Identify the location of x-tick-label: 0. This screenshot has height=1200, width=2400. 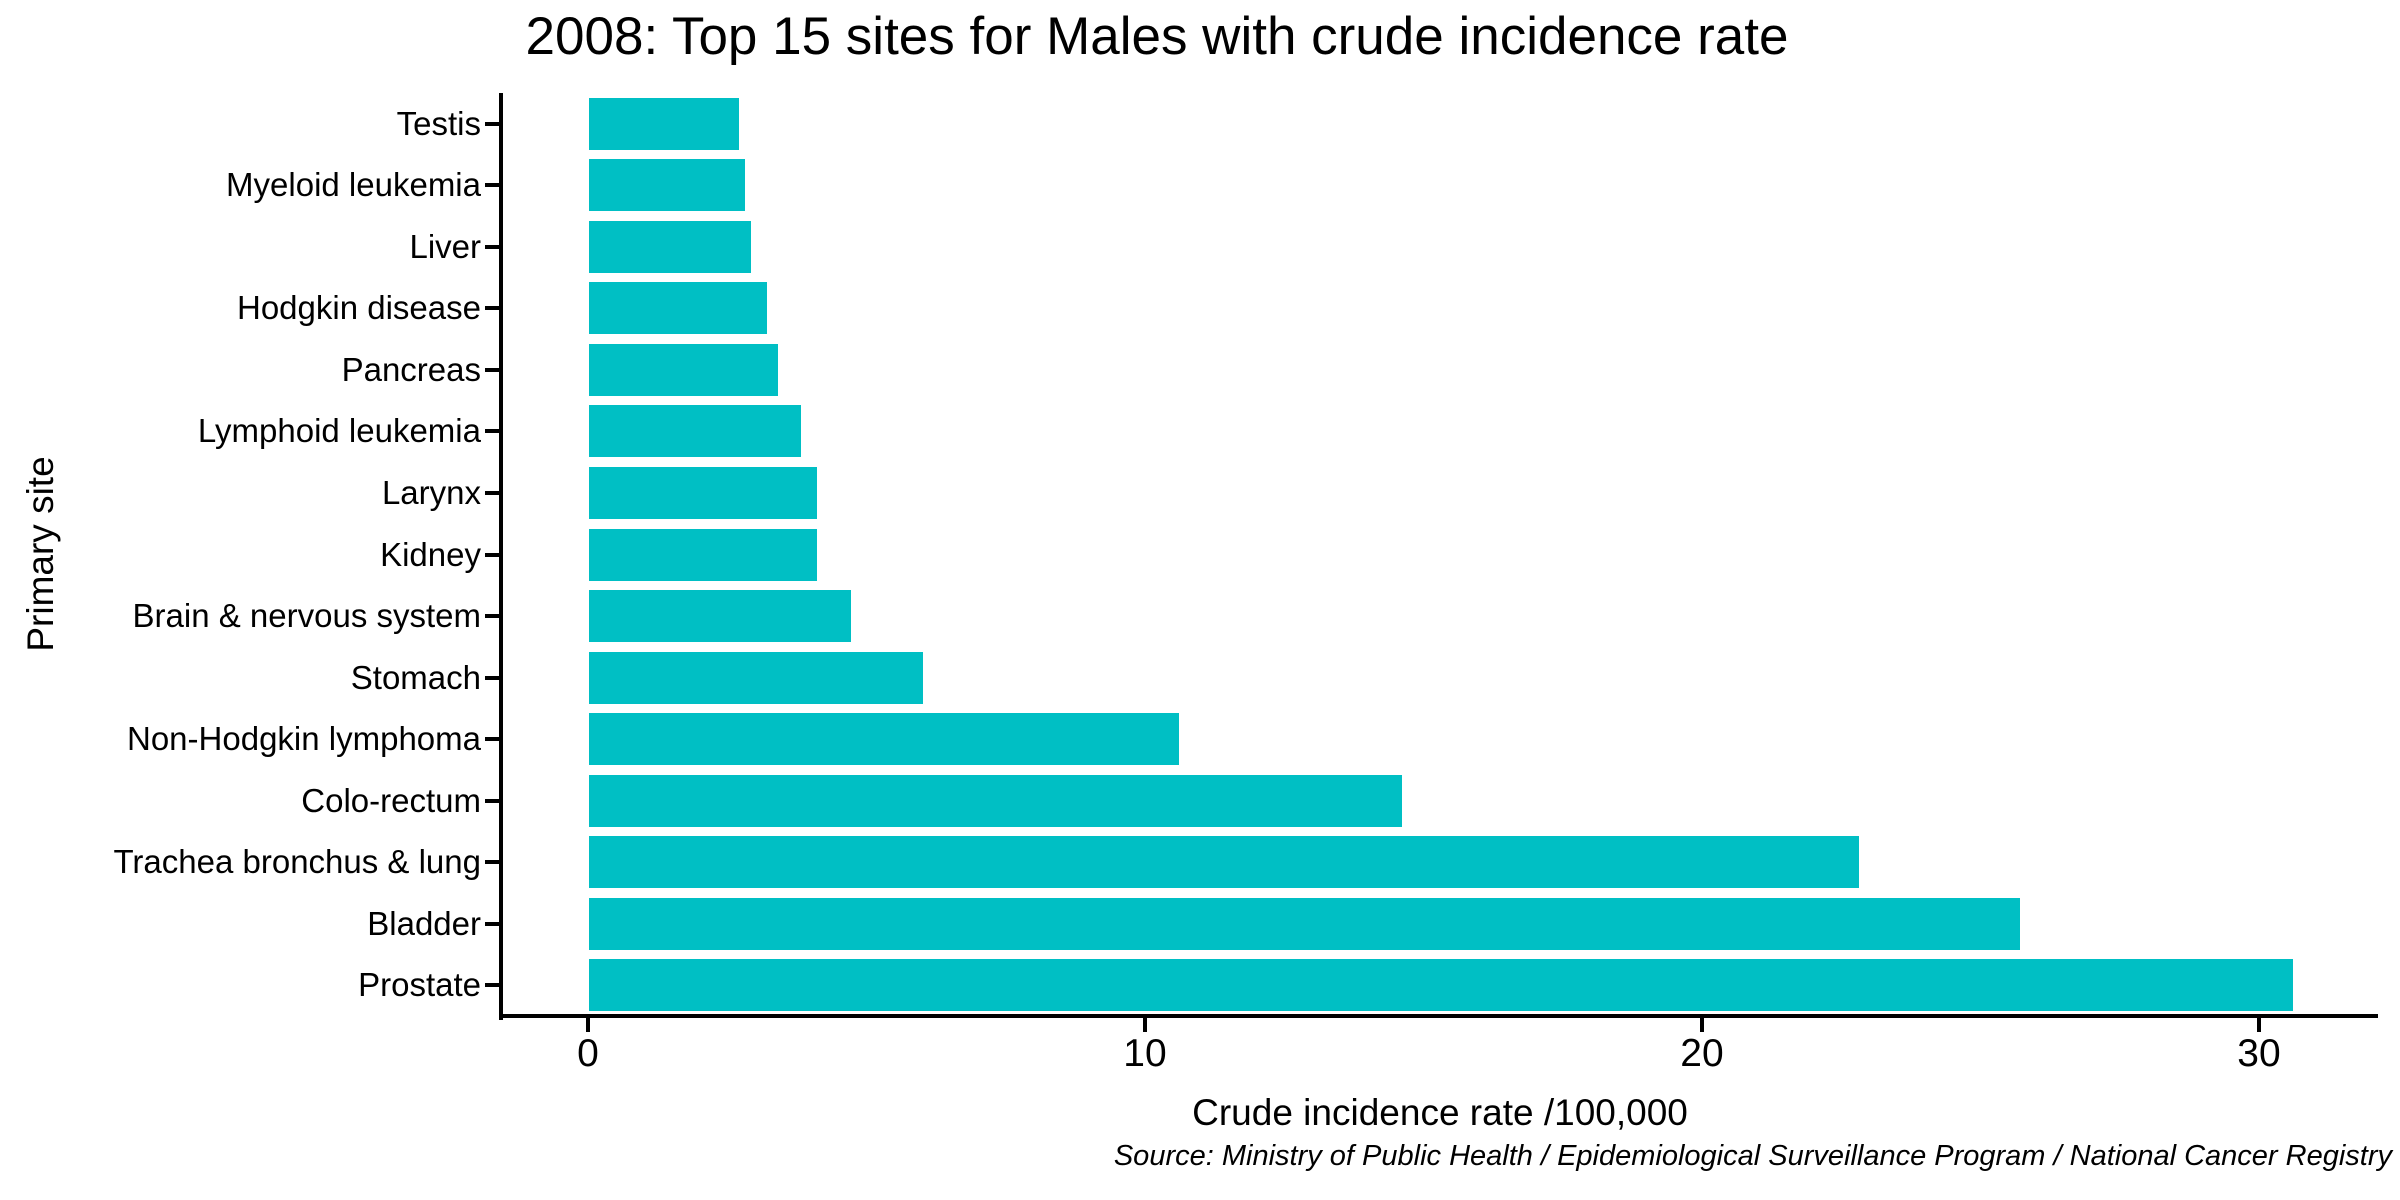
(588, 1053).